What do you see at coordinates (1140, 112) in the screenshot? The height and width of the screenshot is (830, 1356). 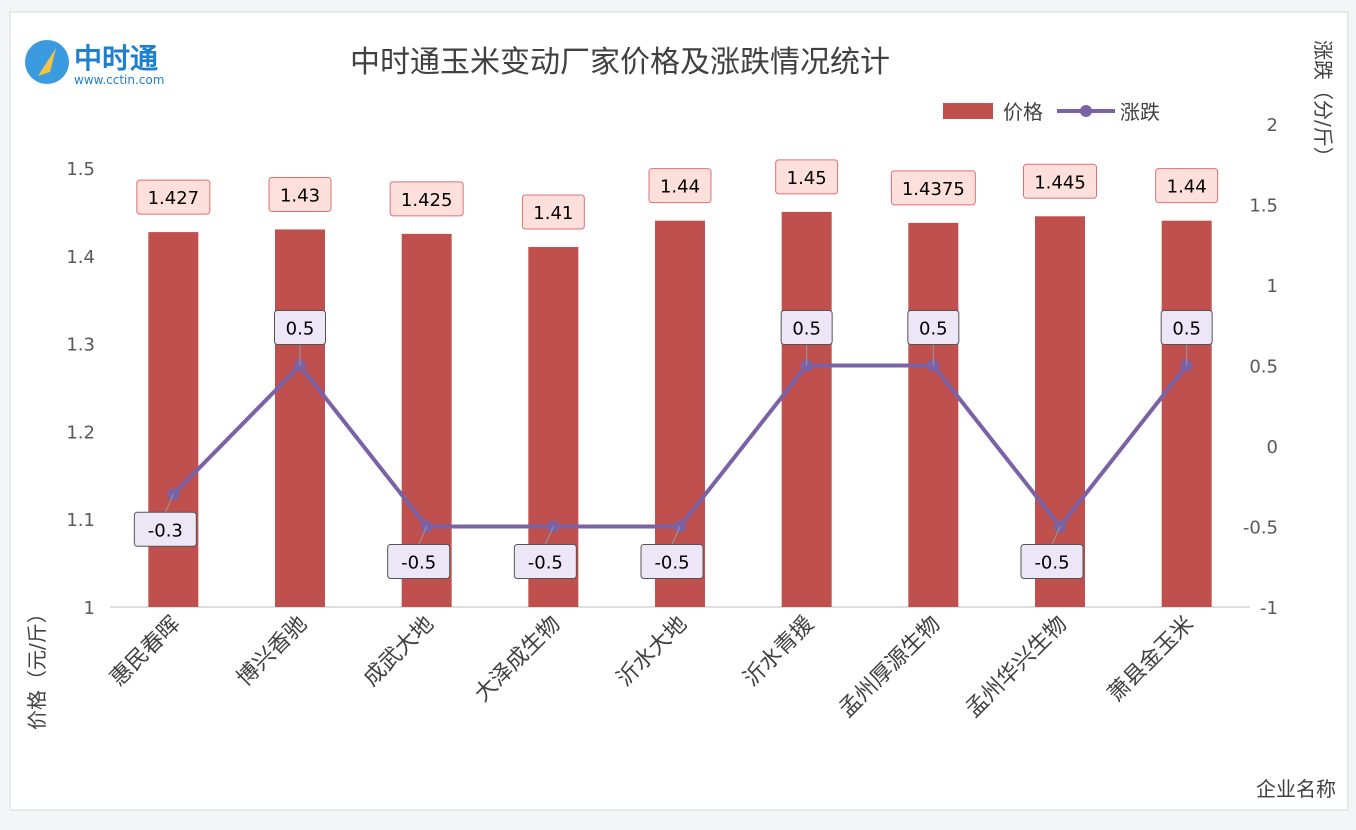 I see `legend-label-change: 涨跌` at bounding box center [1140, 112].